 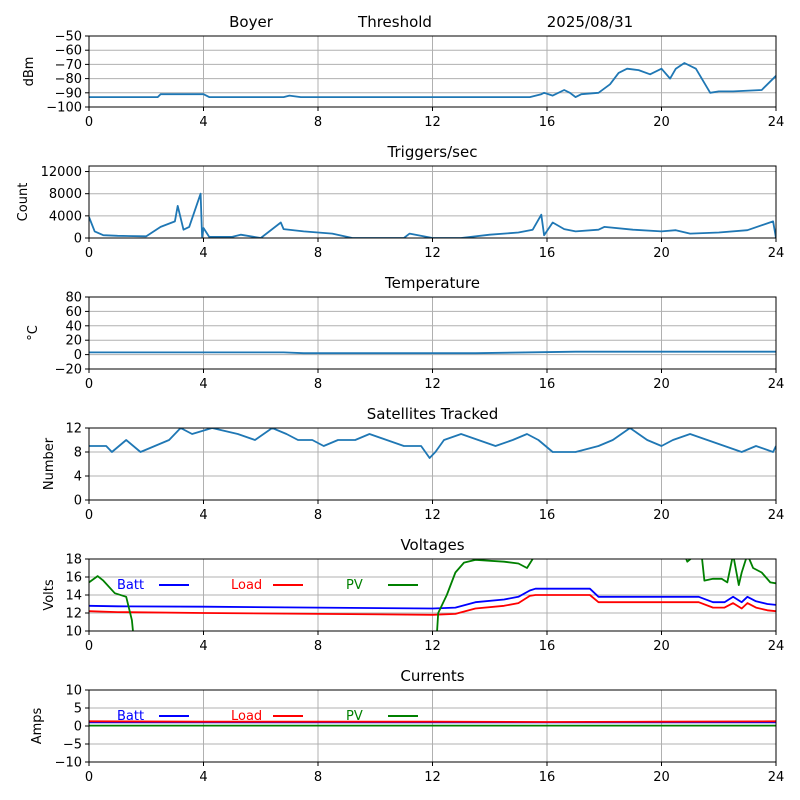 What do you see at coordinates (432, 283) in the screenshot?
I see `chart-title: Temperature` at bounding box center [432, 283].